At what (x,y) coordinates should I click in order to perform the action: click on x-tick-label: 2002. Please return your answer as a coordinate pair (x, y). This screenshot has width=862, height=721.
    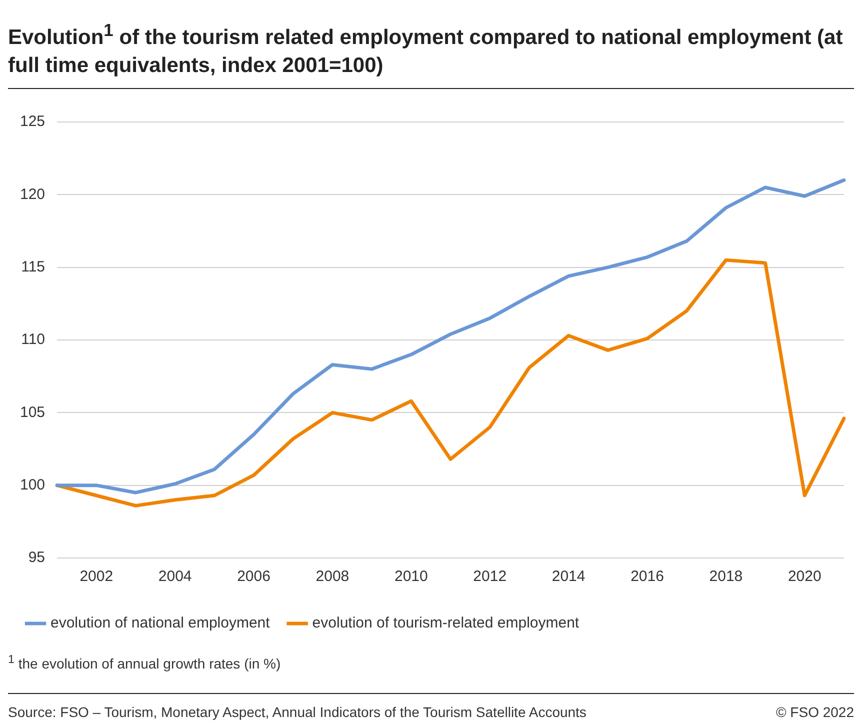
    Looking at the image, I should click on (97, 577).